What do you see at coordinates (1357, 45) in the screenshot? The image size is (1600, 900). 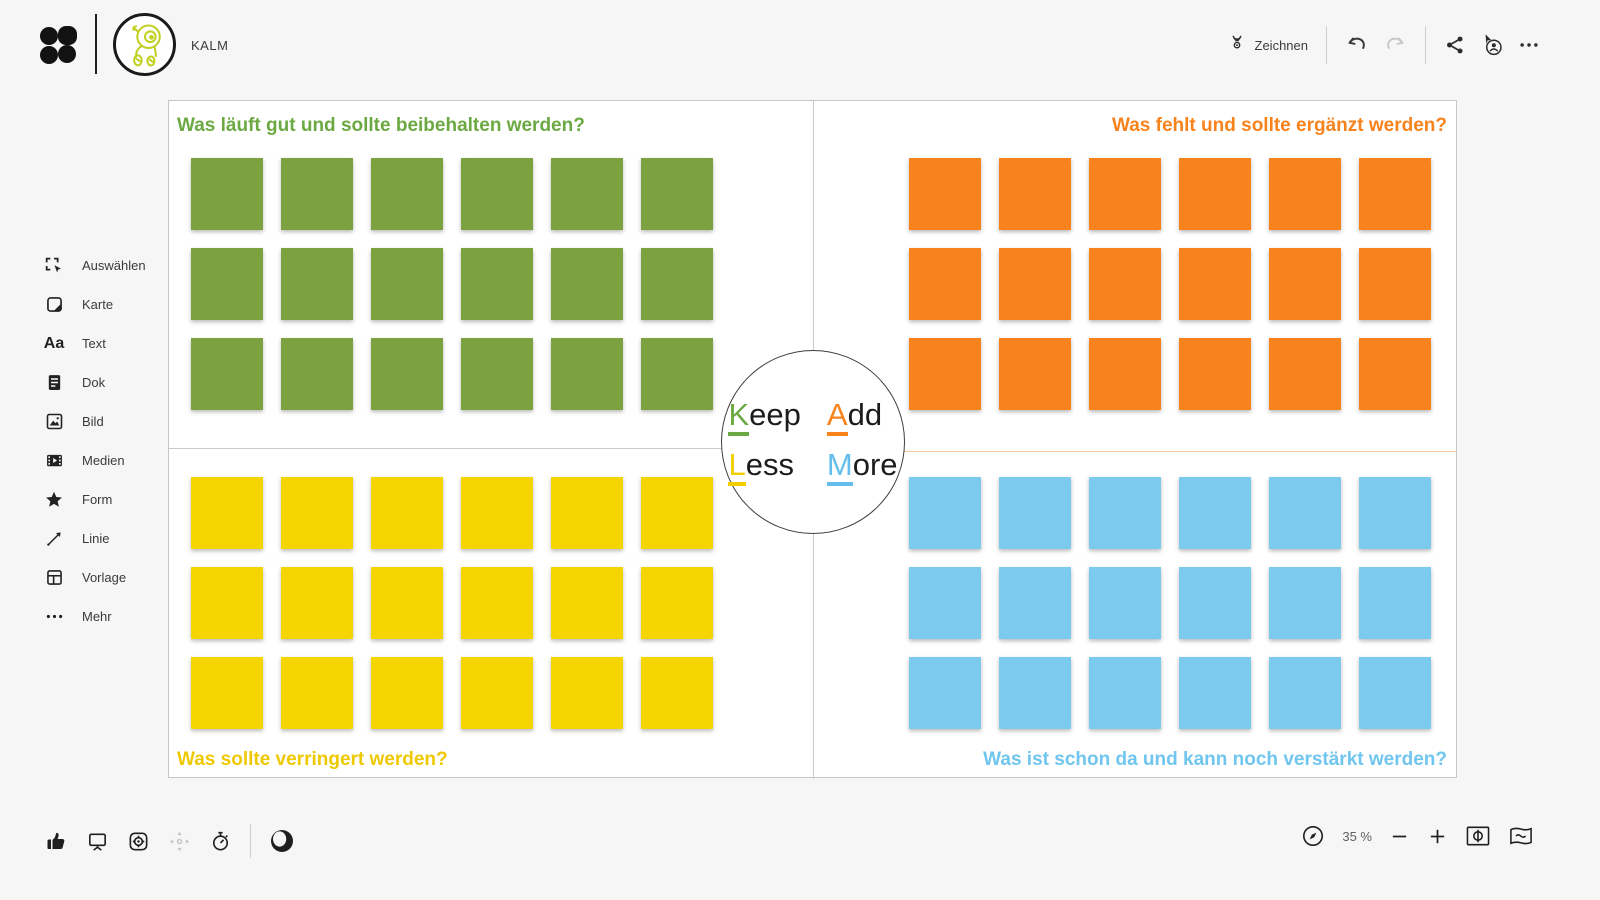 I see `undo-icon` at bounding box center [1357, 45].